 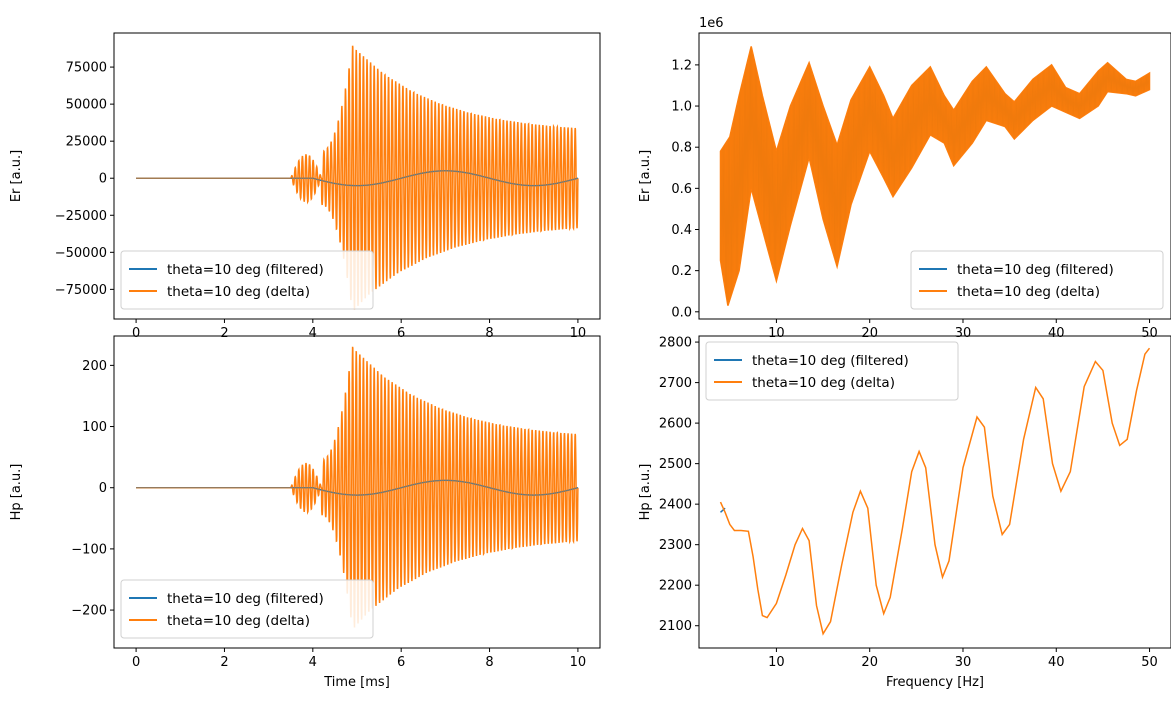 What do you see at coordinates (86, 105) in the screenshot?
I see `y-tick-label: 50000` at bounding box center [86, 105].